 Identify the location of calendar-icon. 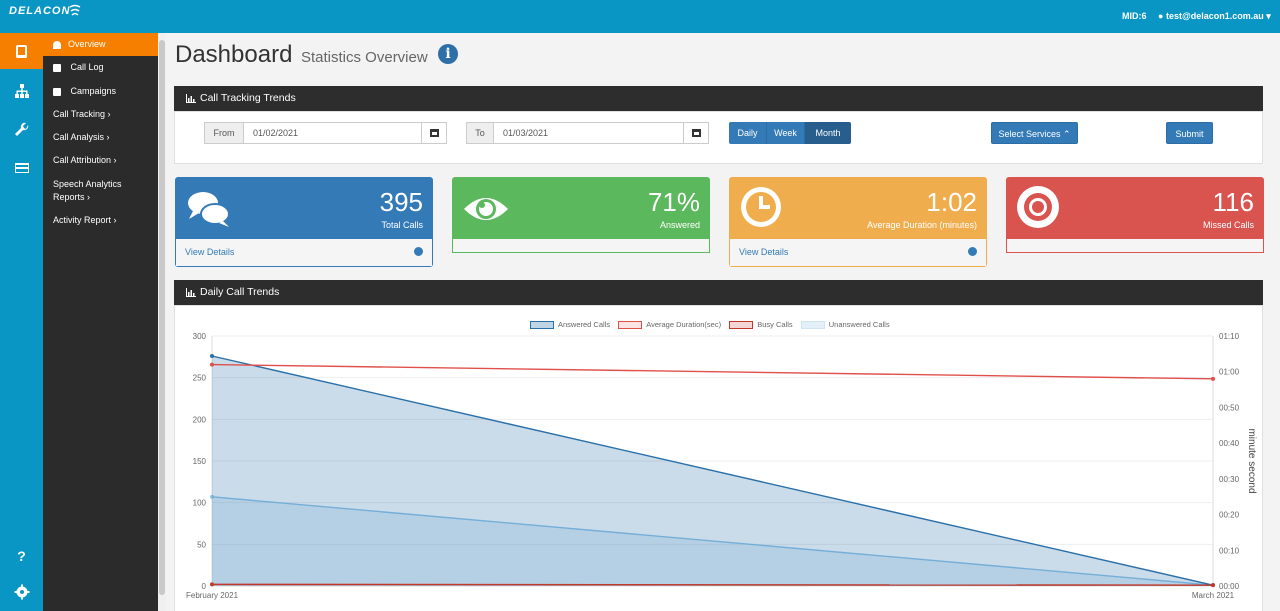
(696, 133).